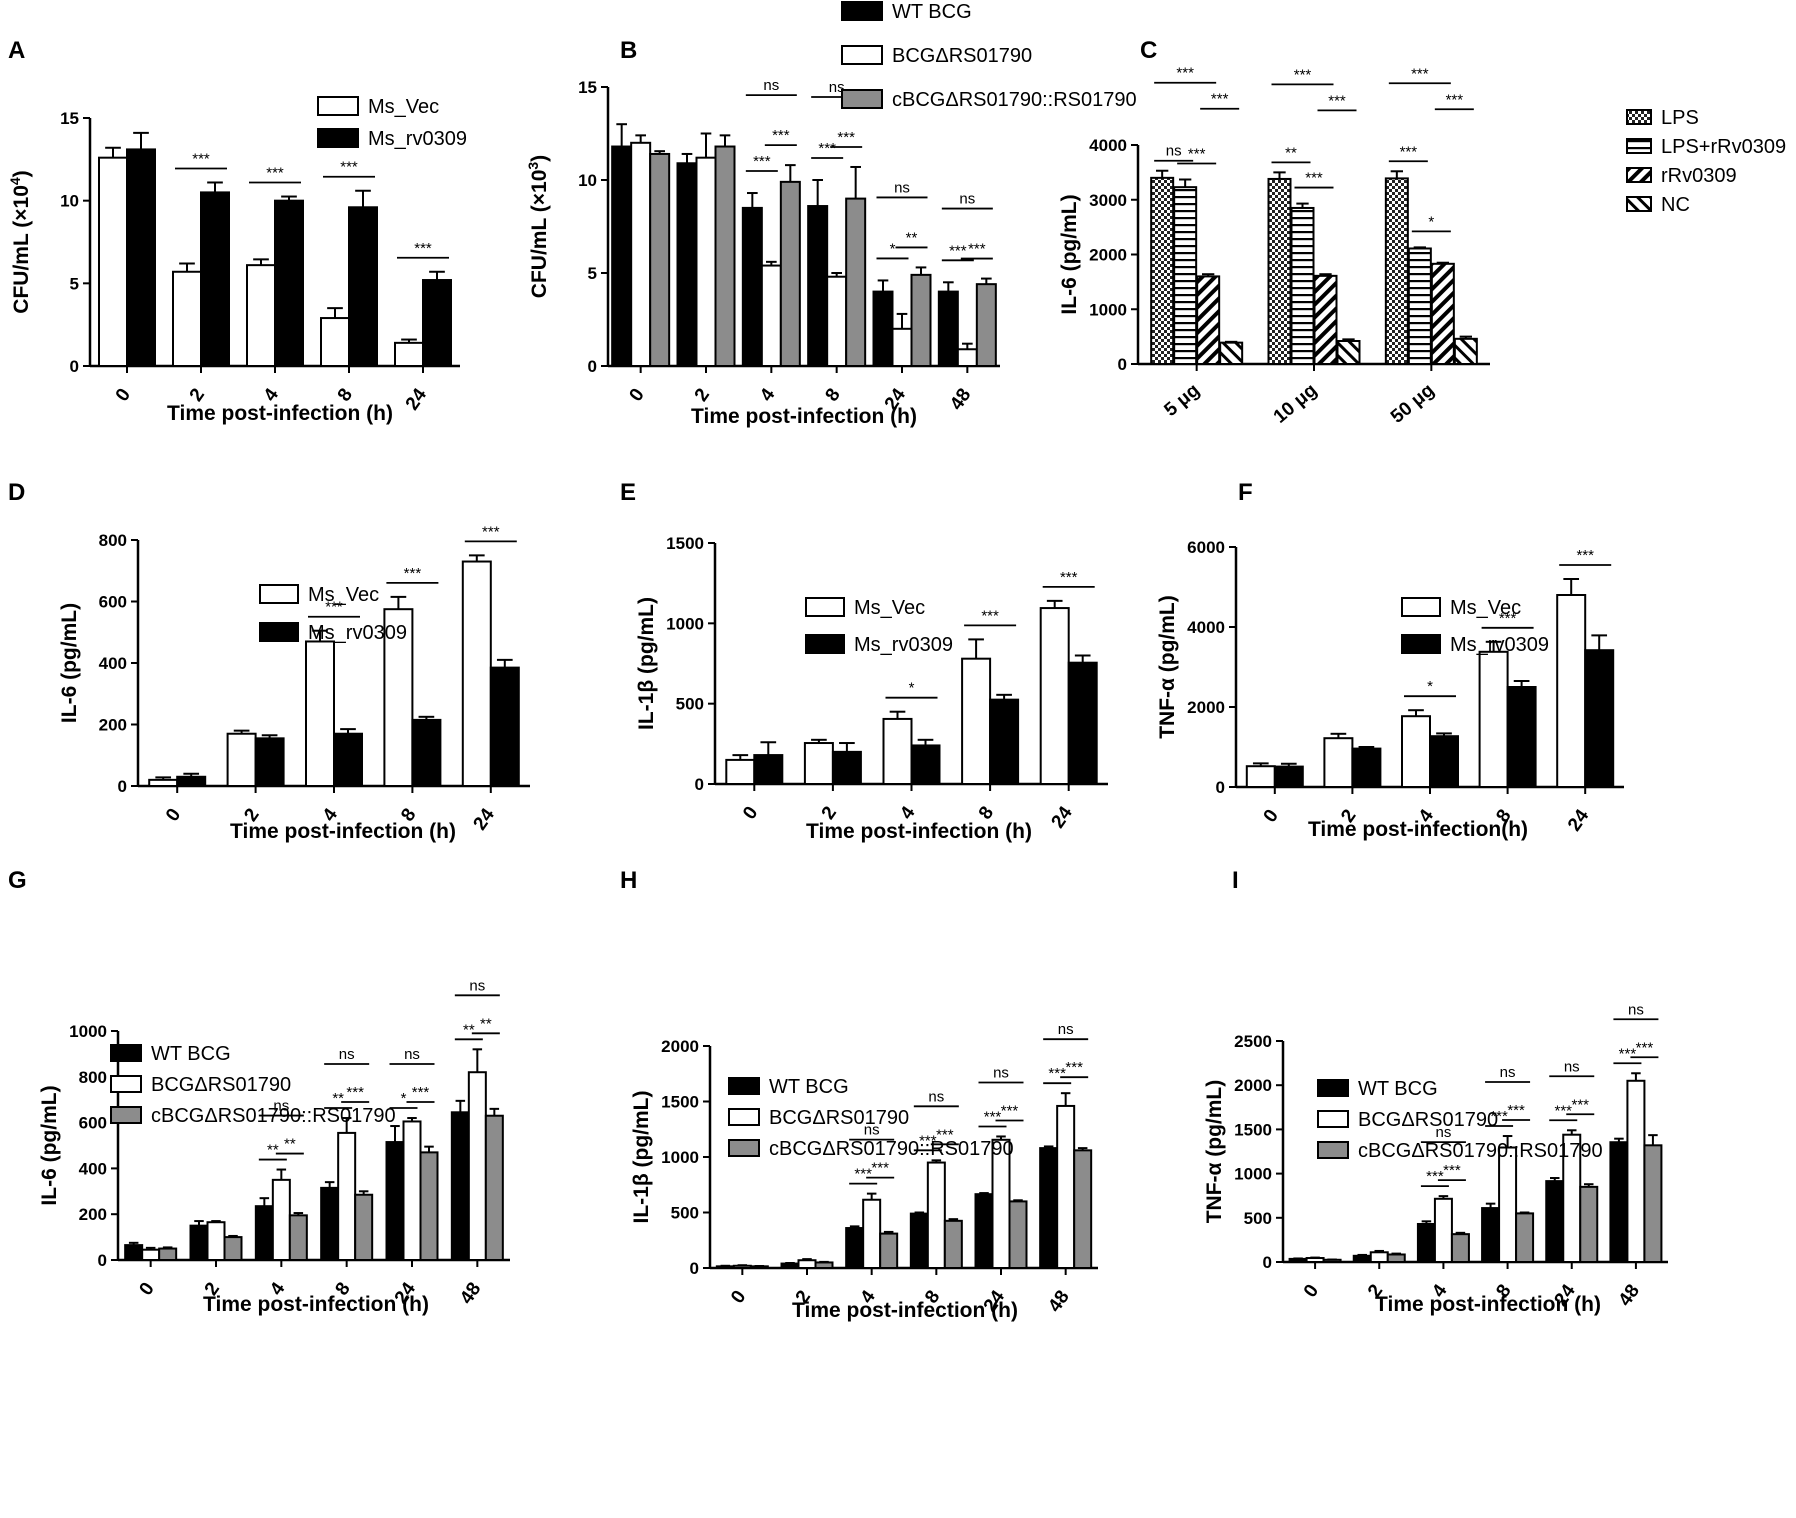  Describe the element at coordinates (1253, 1129) in the screenshot. I see `y-tick-label: 1500` at that location.